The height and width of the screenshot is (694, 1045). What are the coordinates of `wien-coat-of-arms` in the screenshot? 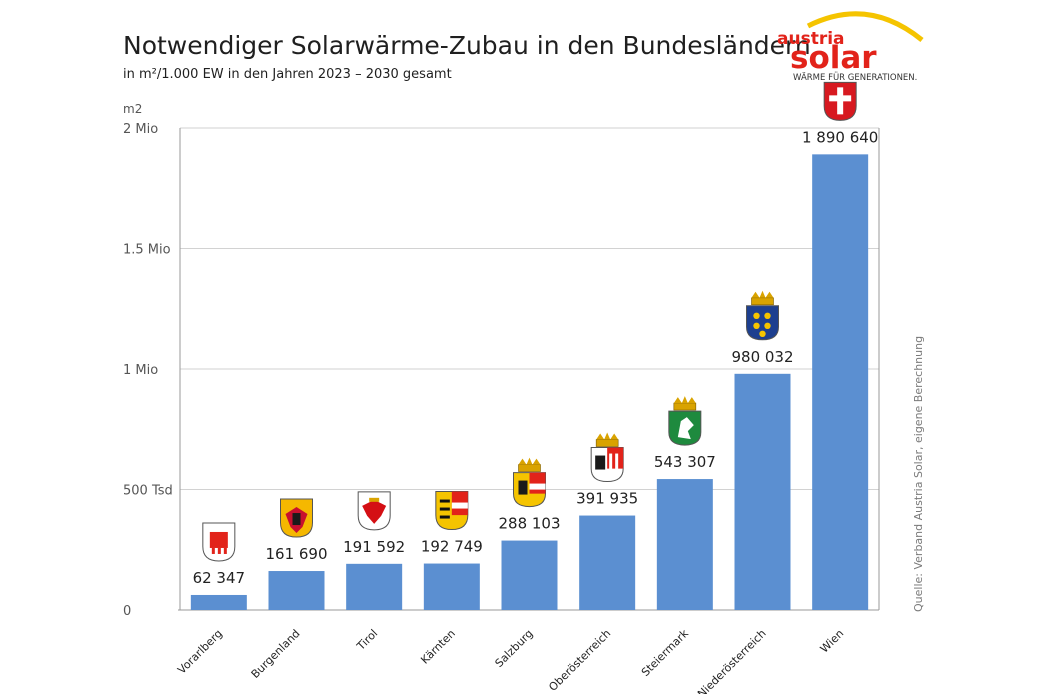 It's located at (840, 101).